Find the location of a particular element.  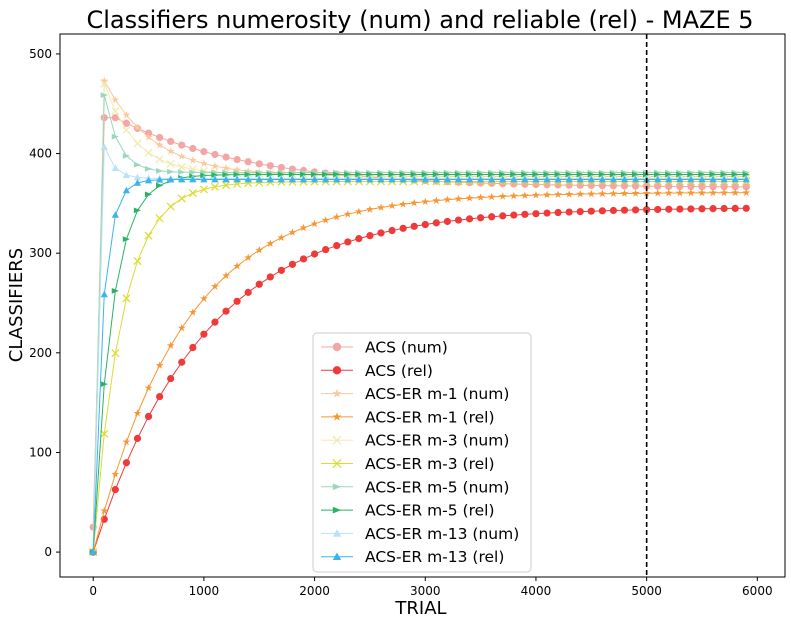

legend-item: ACS-ER m-5 (num) is located at coordinates (415, 487).